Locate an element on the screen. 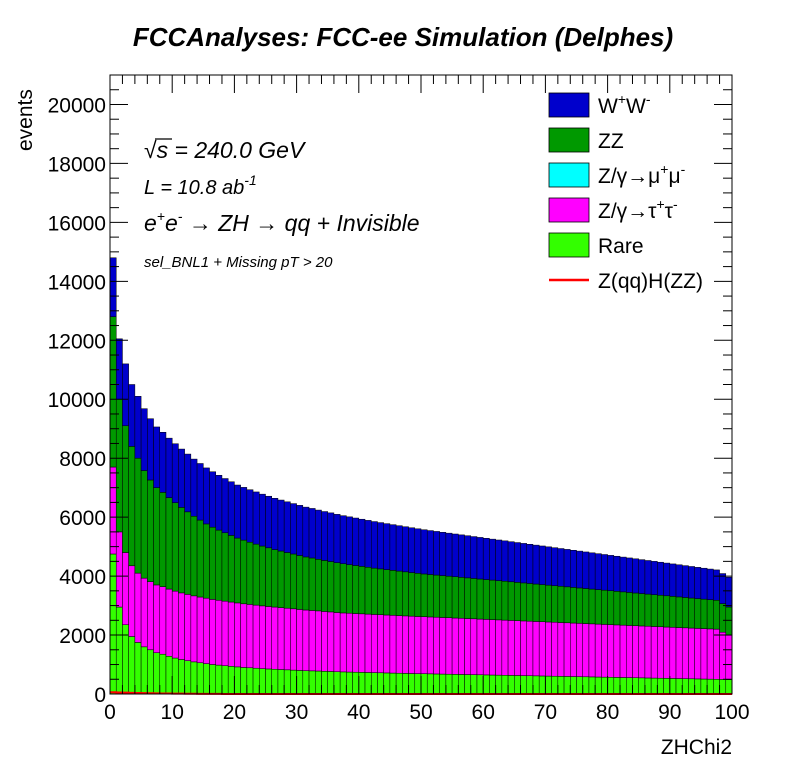 This screenshot has height=772, width=796. y-axis-label: events is located at coordinates (25, 120).